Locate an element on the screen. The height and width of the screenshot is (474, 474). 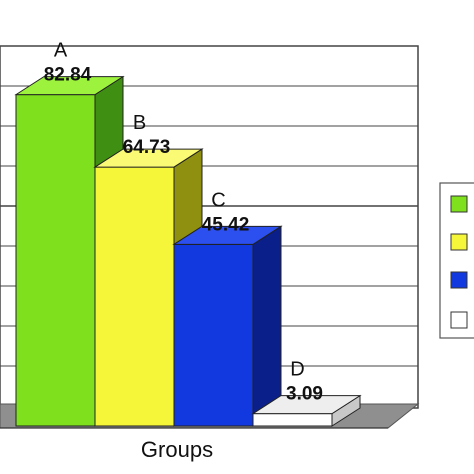
bar-d-front is located at coordinates (292, 420).